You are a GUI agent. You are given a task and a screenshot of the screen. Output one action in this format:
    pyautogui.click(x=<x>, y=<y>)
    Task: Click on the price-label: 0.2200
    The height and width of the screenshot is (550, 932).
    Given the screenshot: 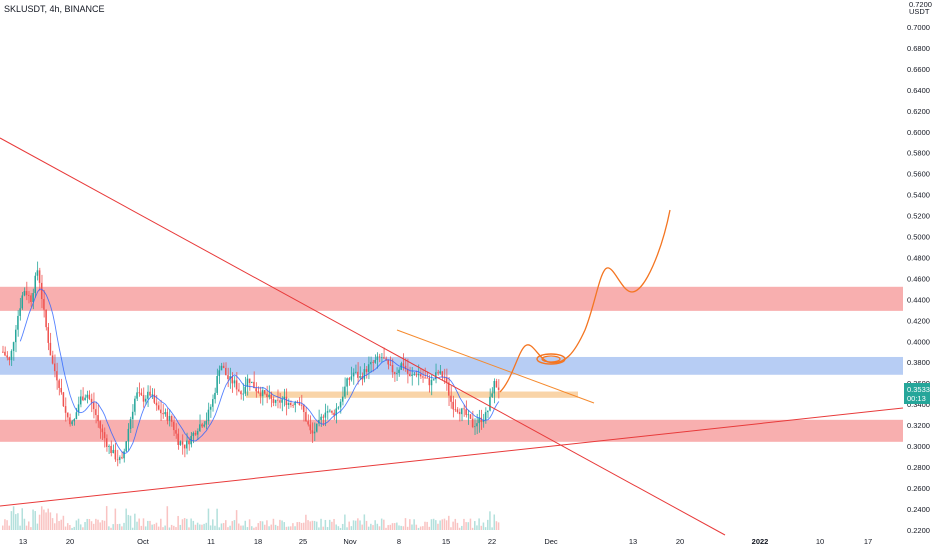 What is the action you would take?
    pyautogui.click(x=918, y=530)
    